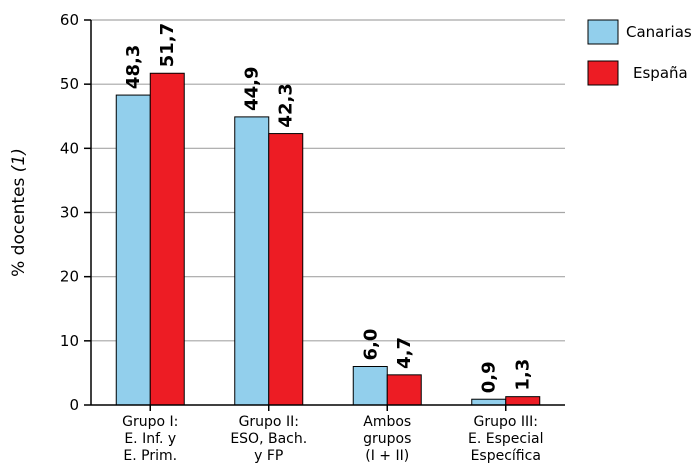  What do you see at coordinates (523, 375) in the screenshot?
I see `value-label: 1,3` at bounding box center [523, 375].